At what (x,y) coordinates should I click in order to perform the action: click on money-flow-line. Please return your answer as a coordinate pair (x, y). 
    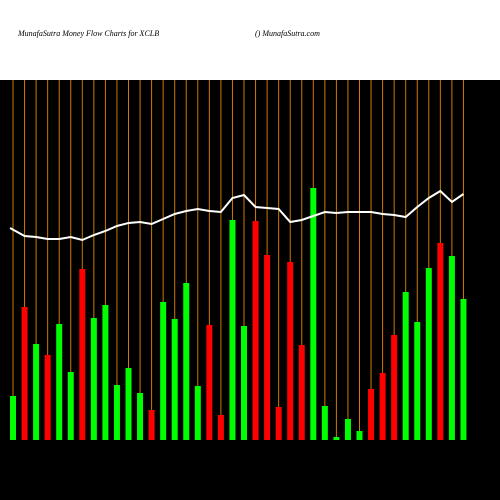
    Looking at the image, I should click on (237, 215).